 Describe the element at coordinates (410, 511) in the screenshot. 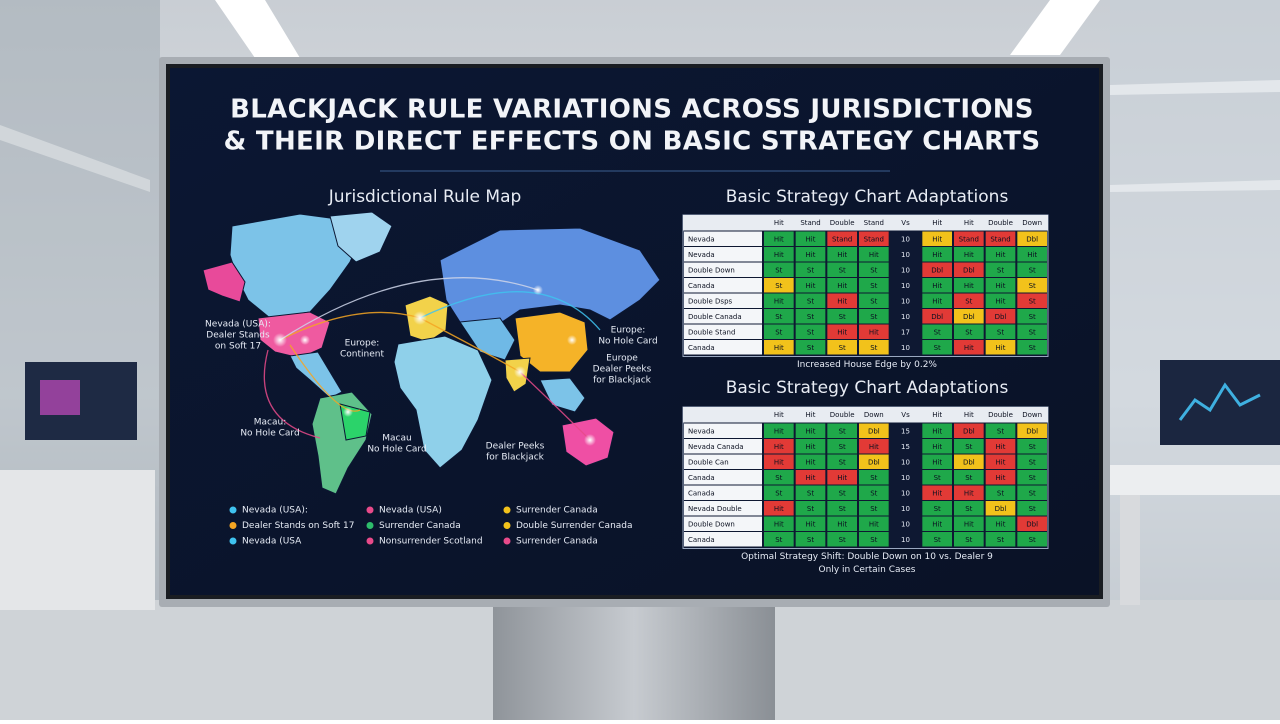

I see `legend-label: Nevada (USA)` at that location.